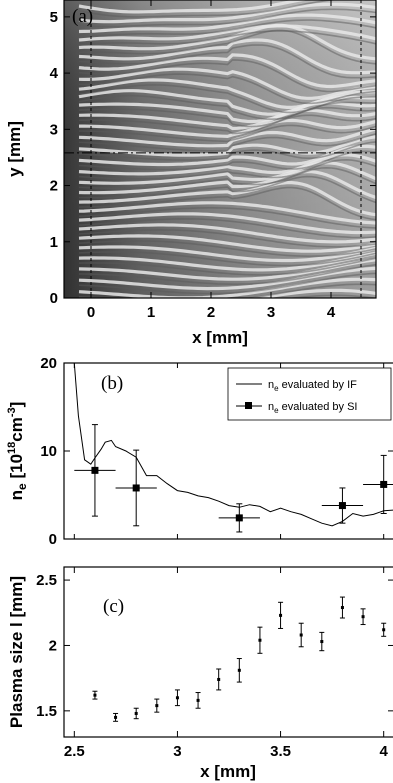  Describe the element at coordinates (91, 312) in the screenshot. I see `x-tick-label: 0` at that location.